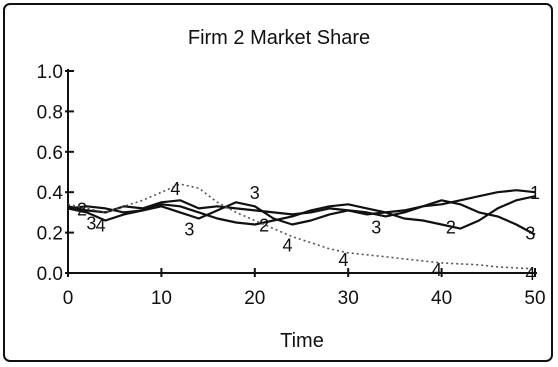 The height and width of the screenshot is (367, 558). What do you see at coordinates (534, 298) in the screenshot?
I see `x-tick-label: 50` at bounding box center [534, 298].